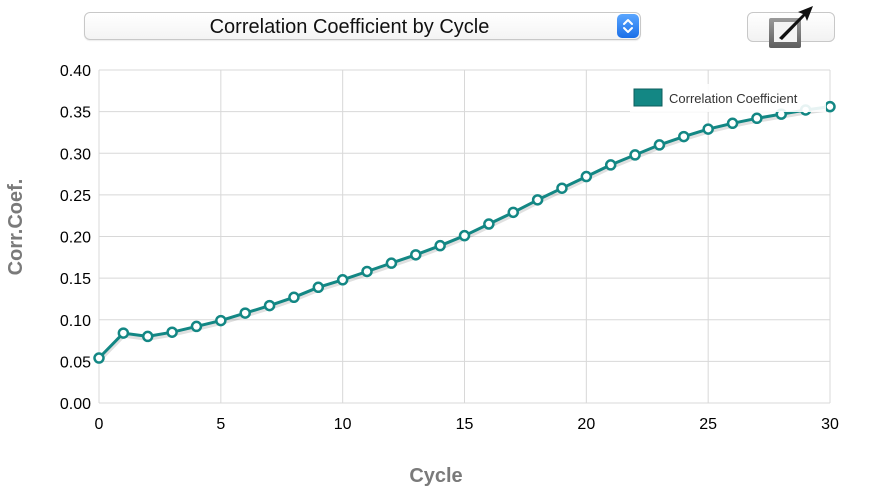  What do you see at coordinates (586, 424) in the screenshot?
I see `x-tick-label: 20` at bounding box center [586, 424].